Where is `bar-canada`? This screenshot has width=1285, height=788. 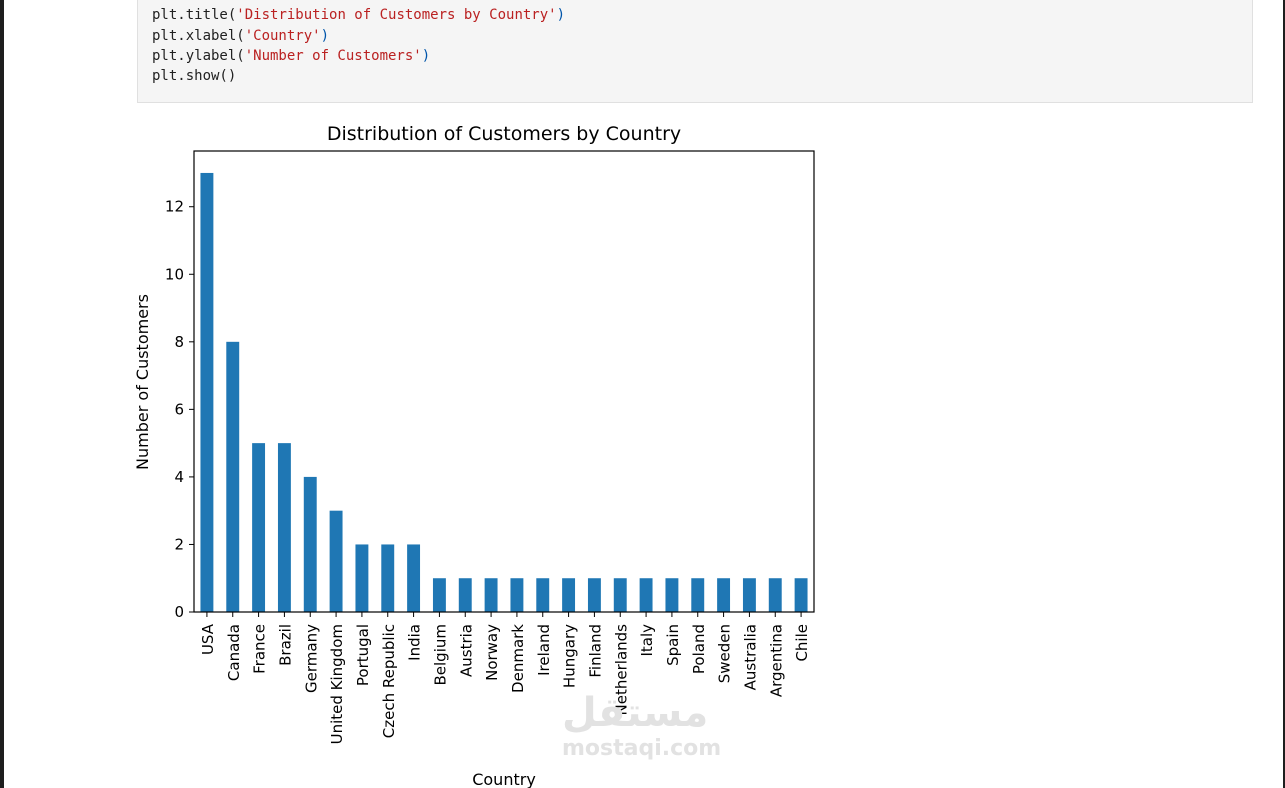
bar-canada is located at coordinates (233, 476).